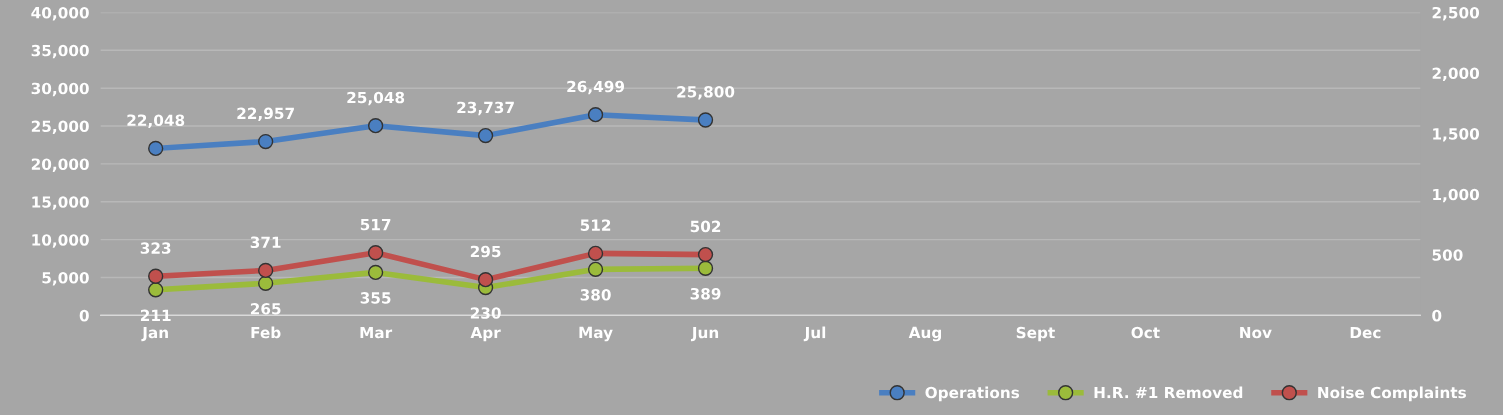 The height and width of the screenshot is (415, 1503). What do you see at coordinates (84, 315) in the screenshot?
I see `y-tick-label: 0` at bounding box center [84, 315].